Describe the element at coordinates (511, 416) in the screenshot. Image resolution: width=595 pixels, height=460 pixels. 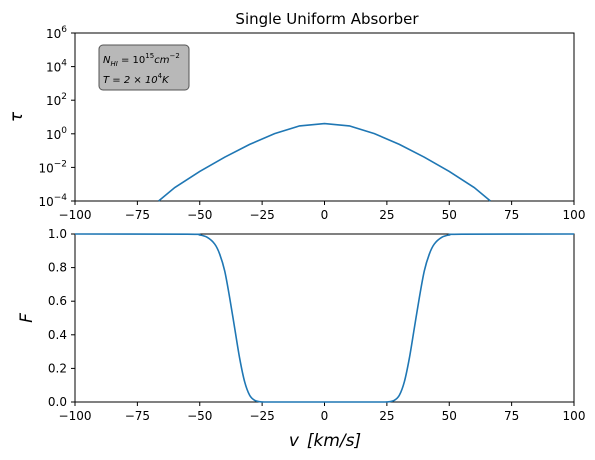
I see `flux-xtick-label: 75` at that location.